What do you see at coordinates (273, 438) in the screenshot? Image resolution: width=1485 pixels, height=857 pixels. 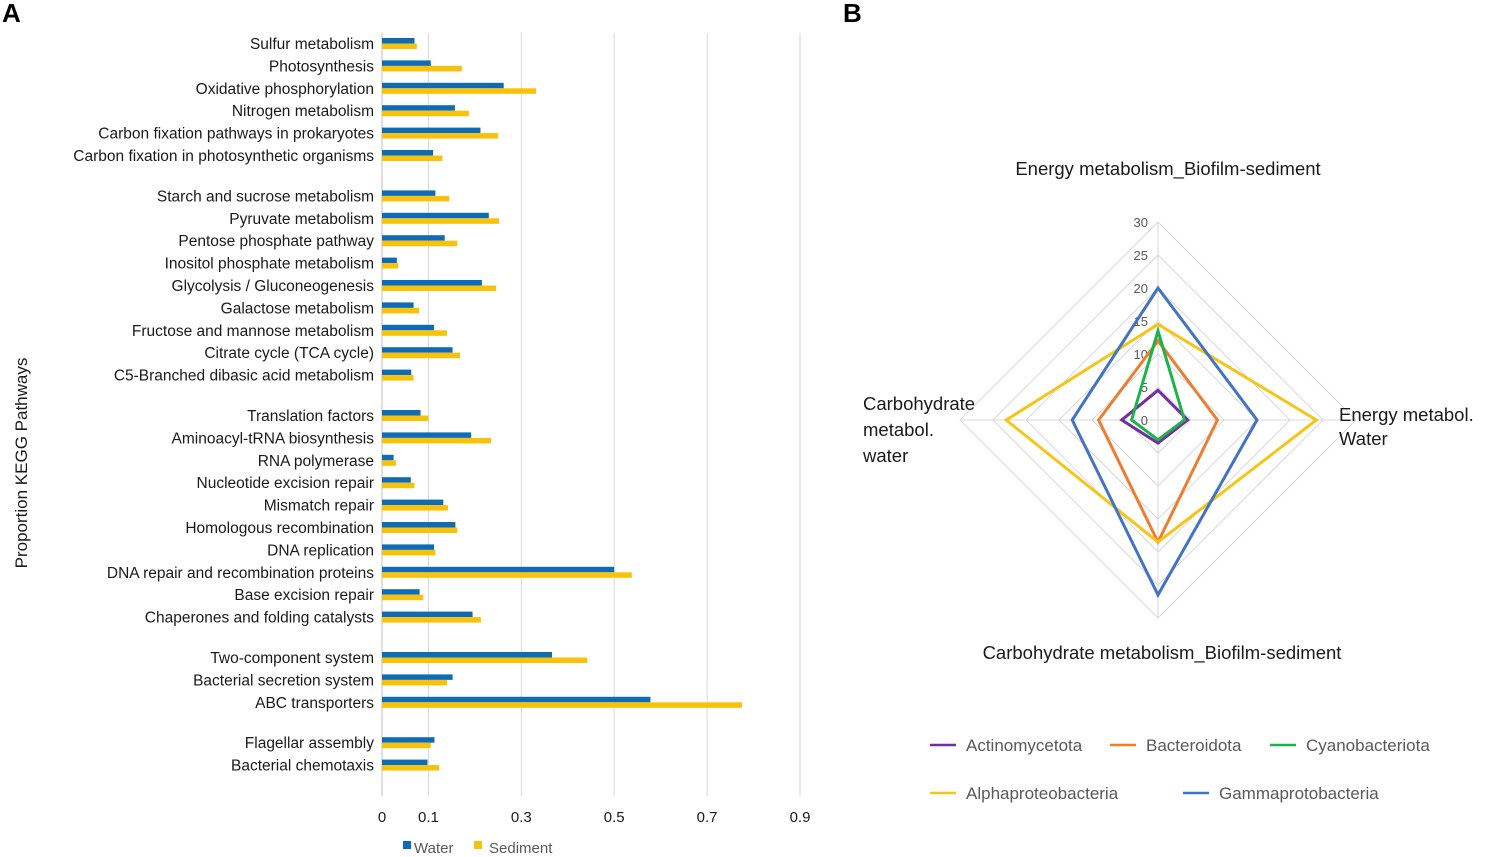 I see `category-label: Aminoacyl-tRNA biosynthesis` at bounding box center [273, 438].